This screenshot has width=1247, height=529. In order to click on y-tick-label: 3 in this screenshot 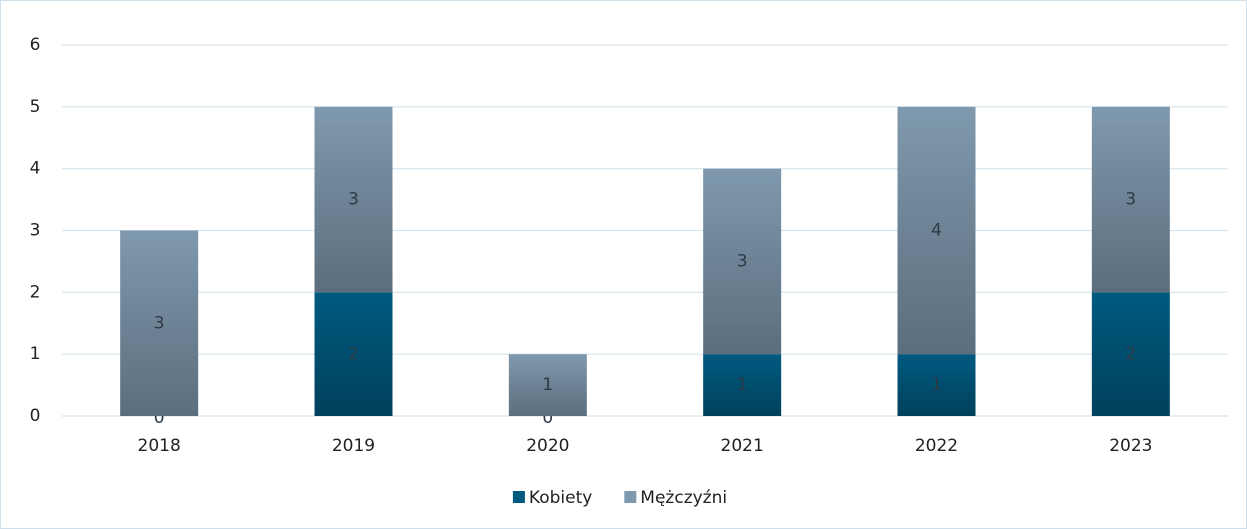, I will do `click(35, 231)`.